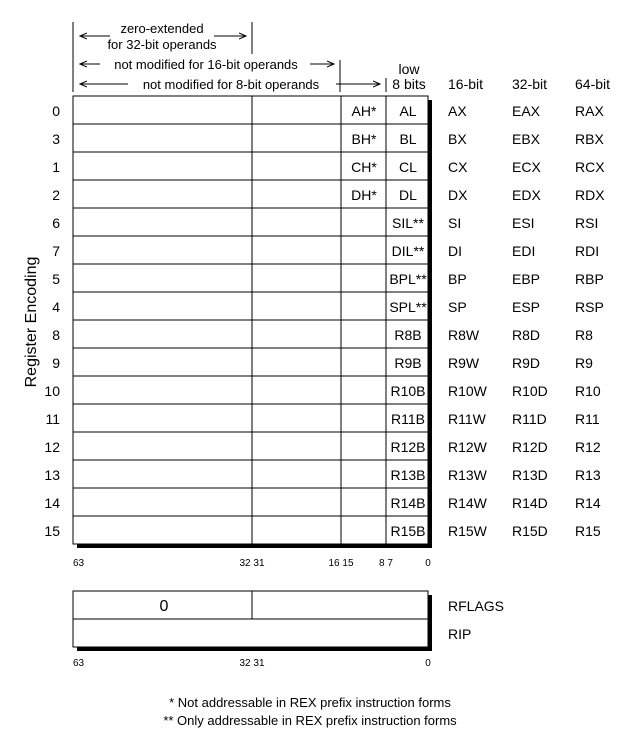  What do you see at coordinates (229, 57) in the screenshot?
I see `annotation-brackets` at bounding box center [229, 57].